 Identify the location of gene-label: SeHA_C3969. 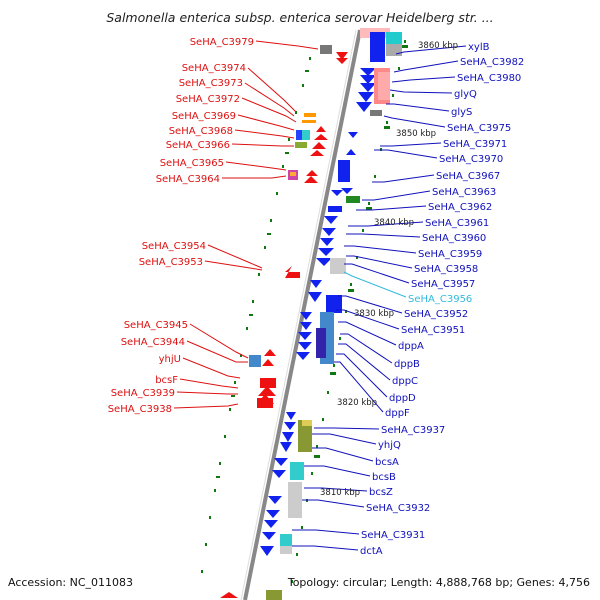
(204, 116).